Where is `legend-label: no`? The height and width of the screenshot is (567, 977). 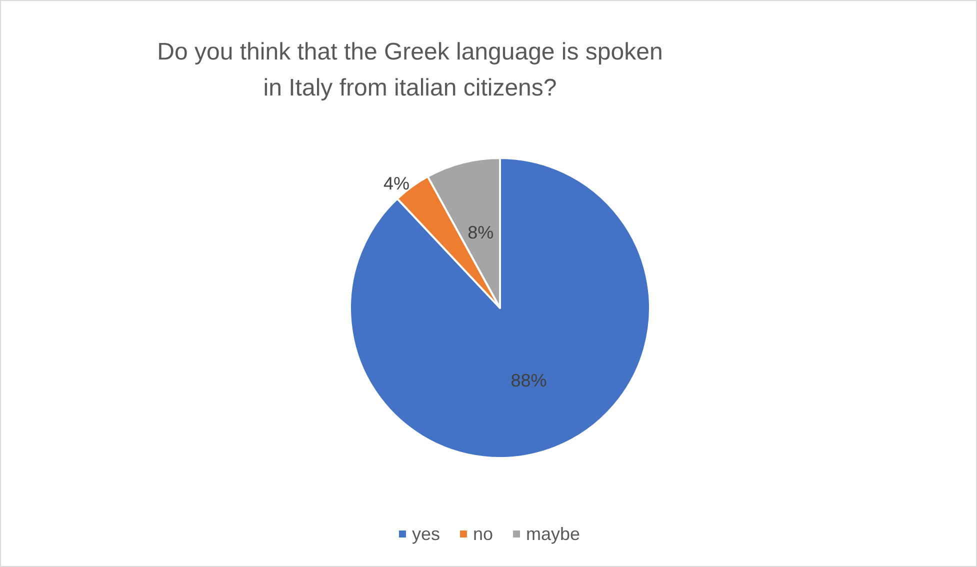 legend-label: no is located at coordinates (483, 534).